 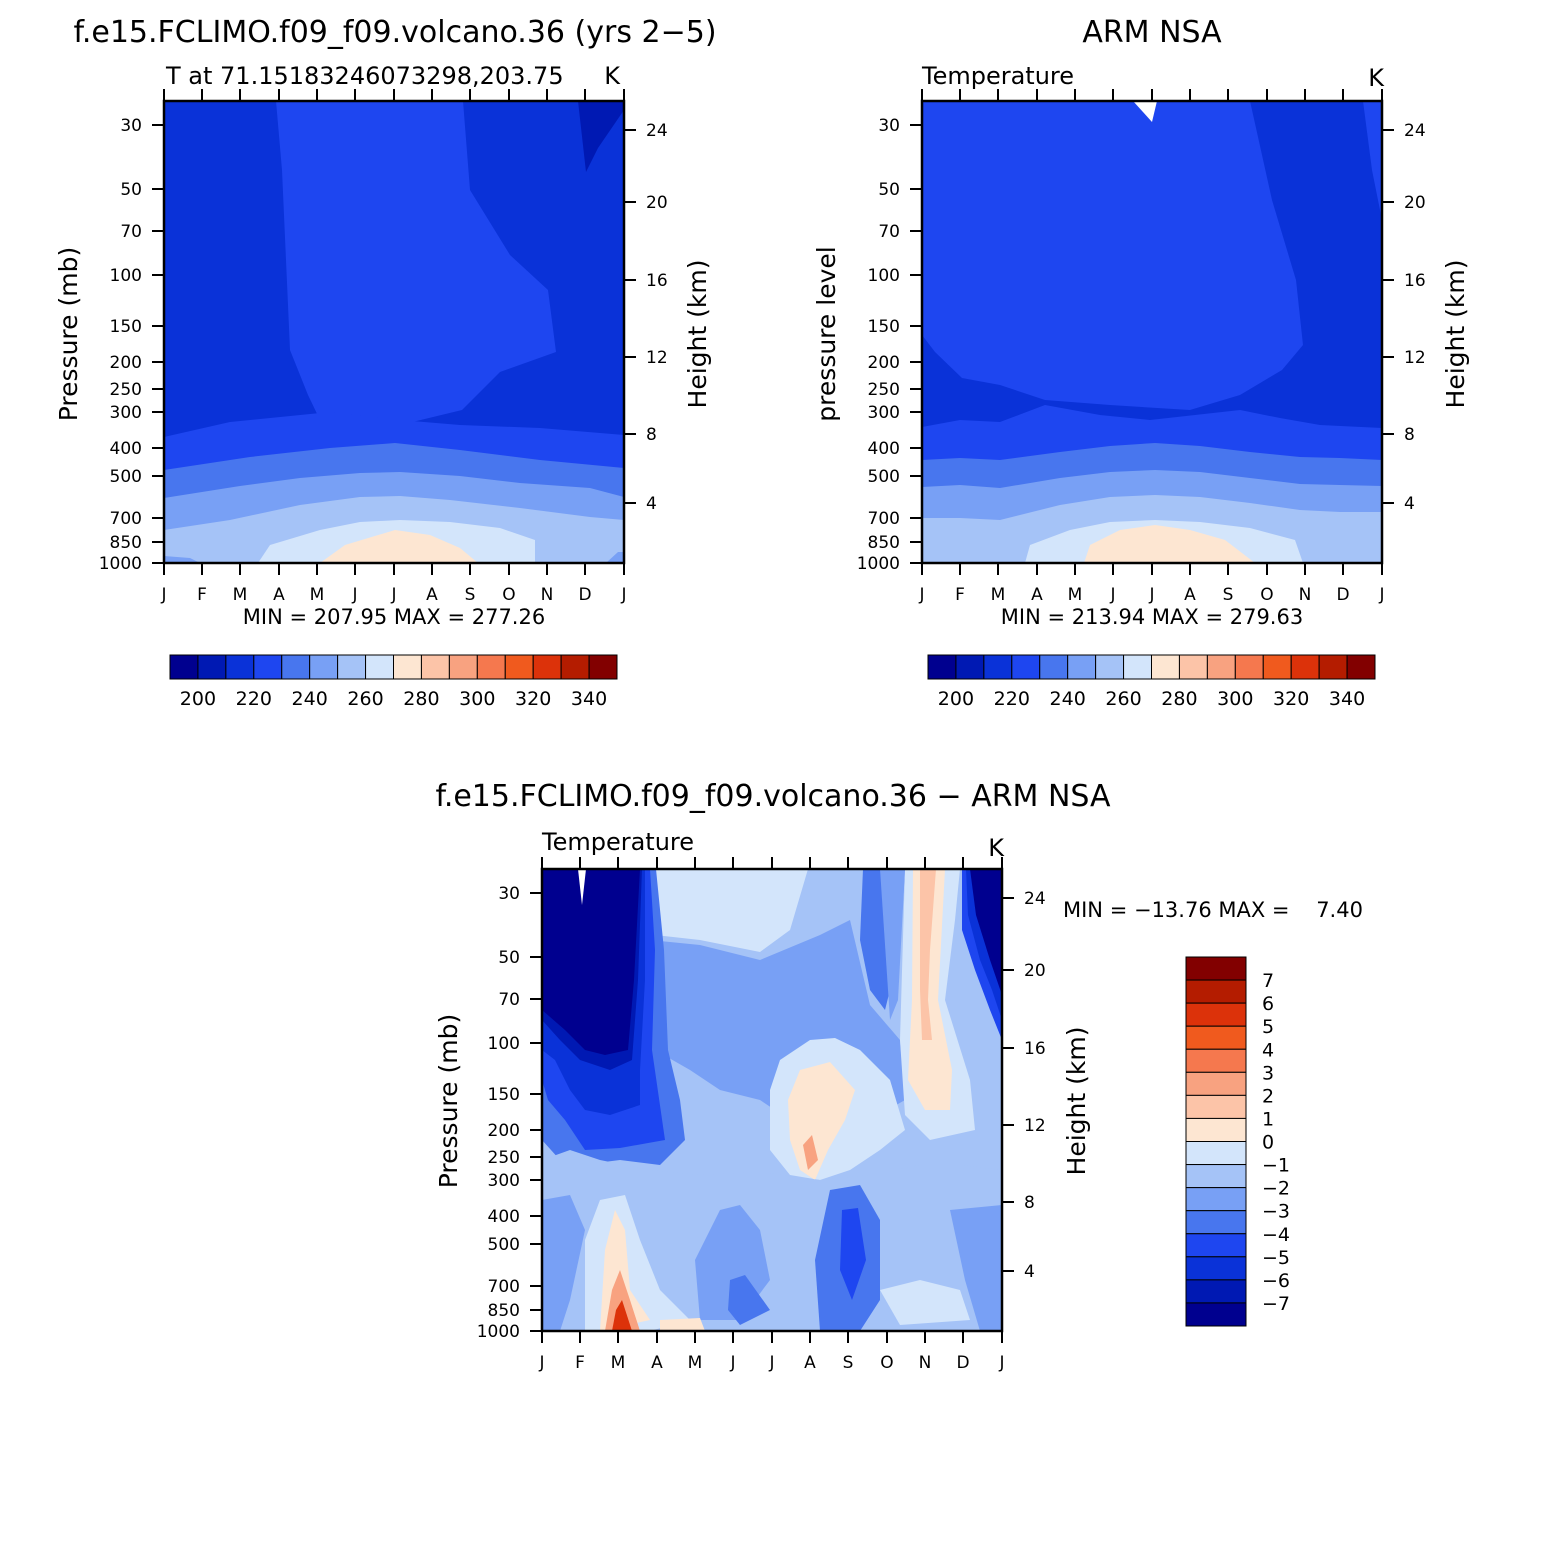 I want to click on colorbar-tick-label: 4, so click(x=1268, y=1050).